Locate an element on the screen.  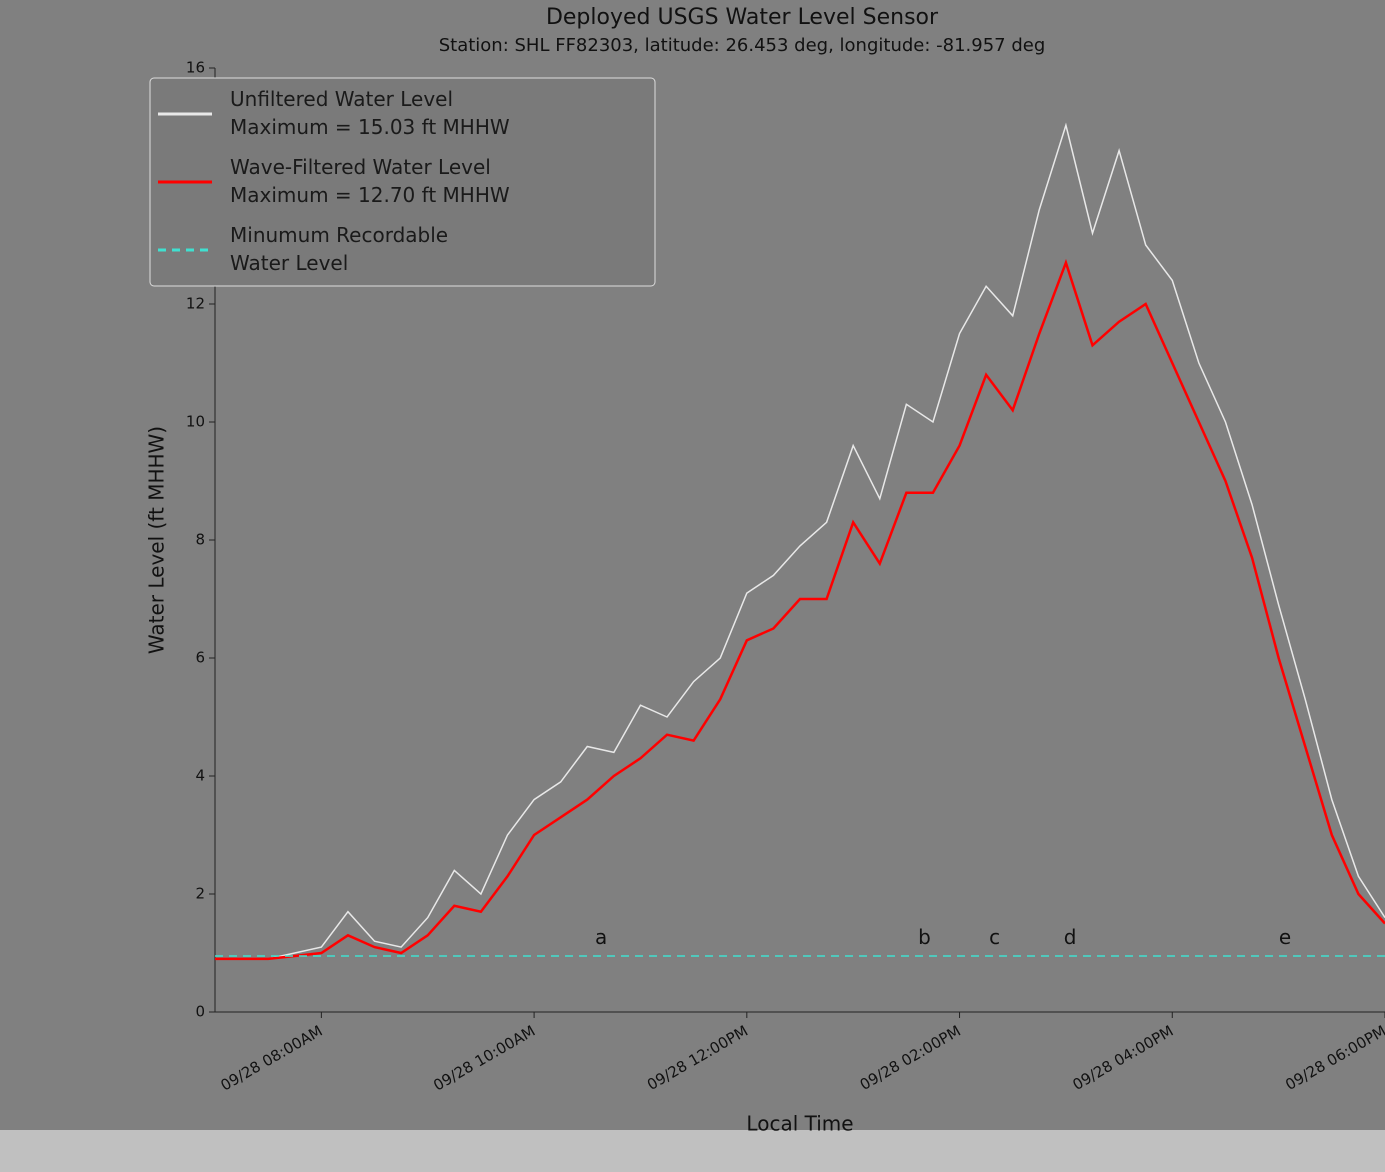
footer-band is located at coordinates (692, 1151).